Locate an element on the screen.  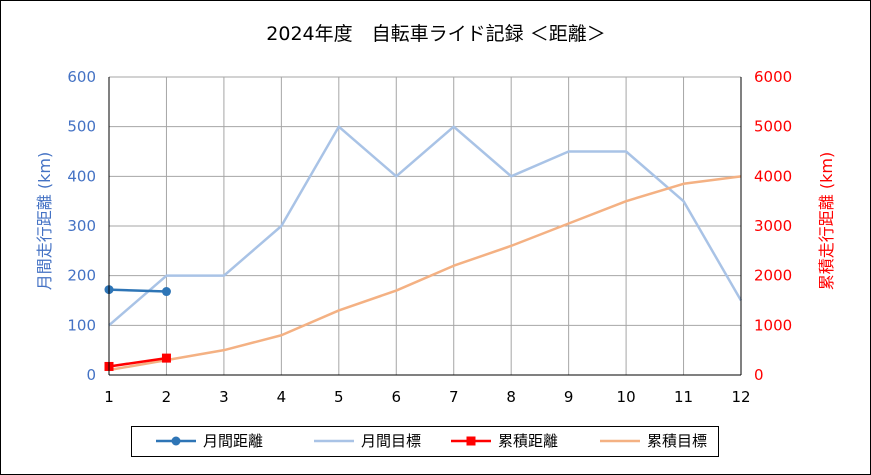
y2-tick-label: 4000 is located at coordinates (773, 176).